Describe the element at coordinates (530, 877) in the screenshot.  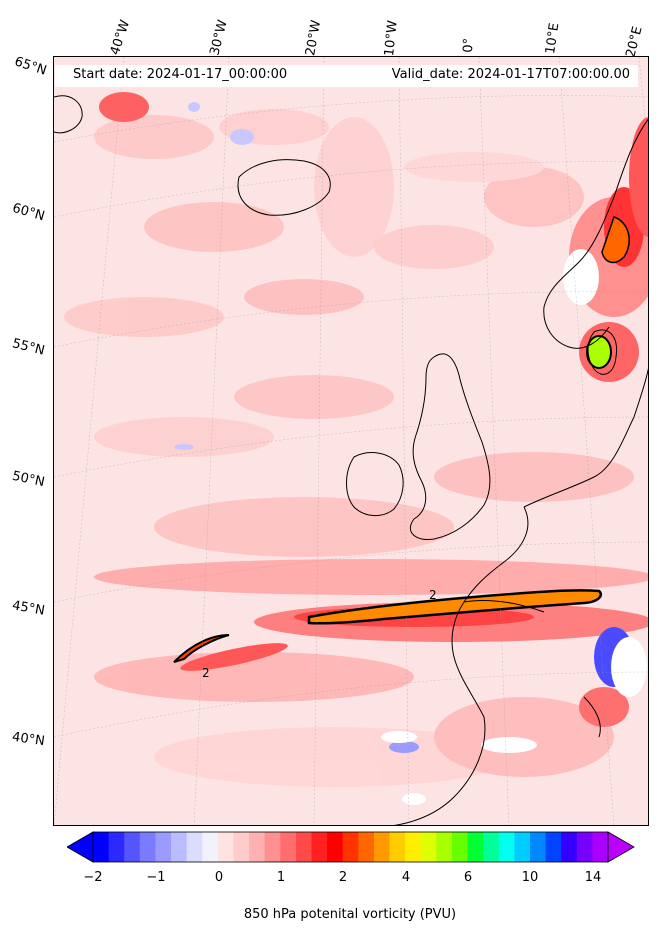
I see `cb-tick-10: 10` at that location.